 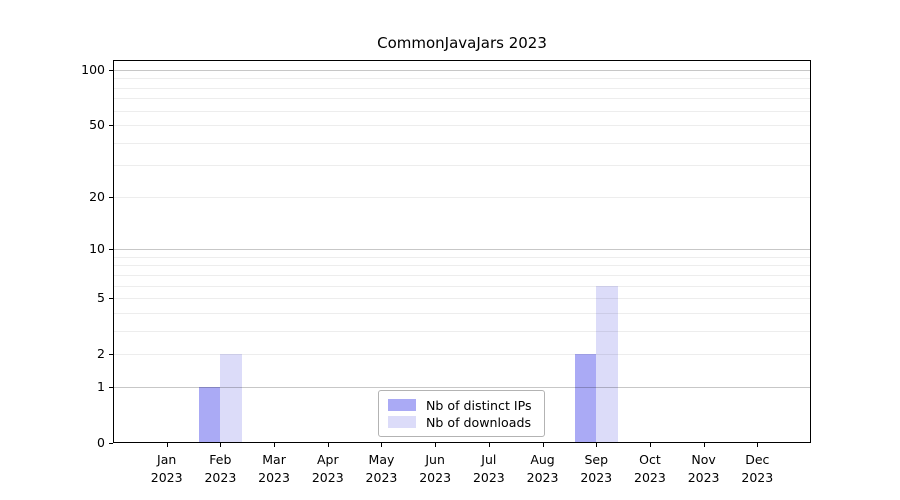 What do you see at coordinates (274, 469) in the screenshot?
I see `x-tick-label-mar: Mar 2023` at bounding box center [274, 469].